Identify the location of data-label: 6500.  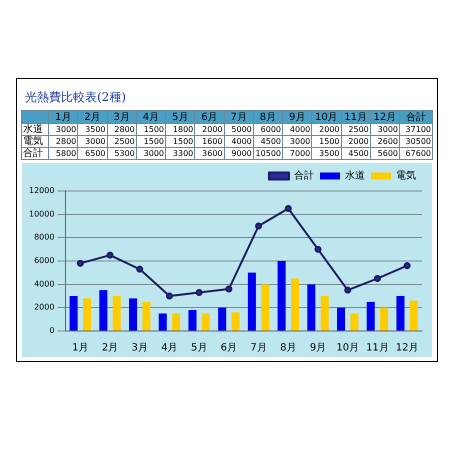
(92, 154).